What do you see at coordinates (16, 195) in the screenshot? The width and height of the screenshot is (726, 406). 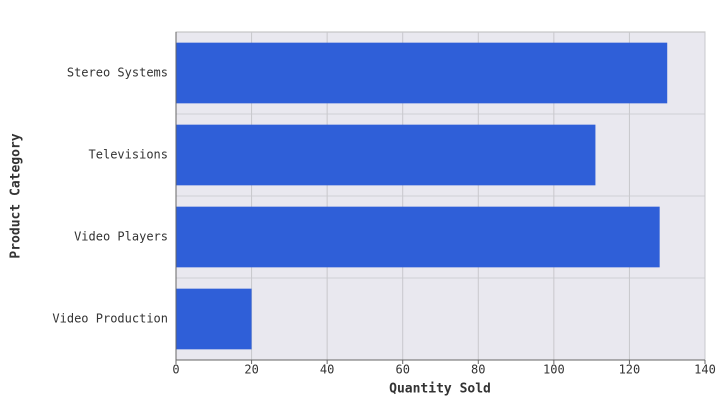 I see `y-axis-title: Product Category` at bounding box center [16, 195].